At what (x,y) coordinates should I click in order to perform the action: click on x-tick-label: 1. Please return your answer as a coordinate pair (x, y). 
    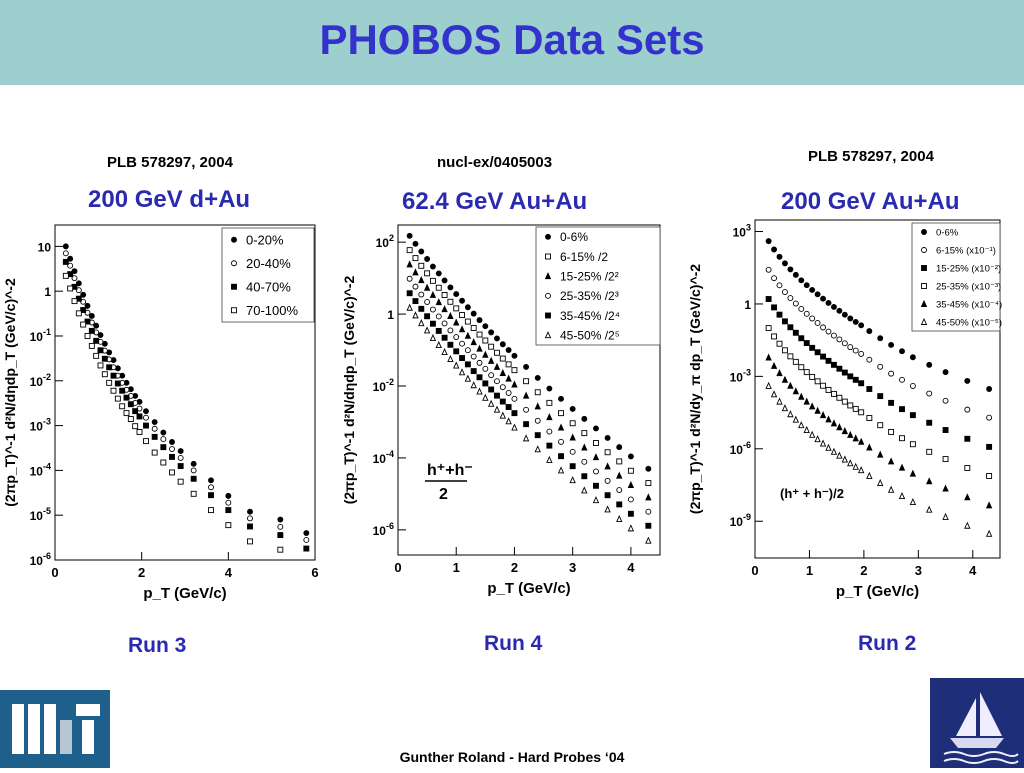
    Looking at the image, I should click on (809, 570).